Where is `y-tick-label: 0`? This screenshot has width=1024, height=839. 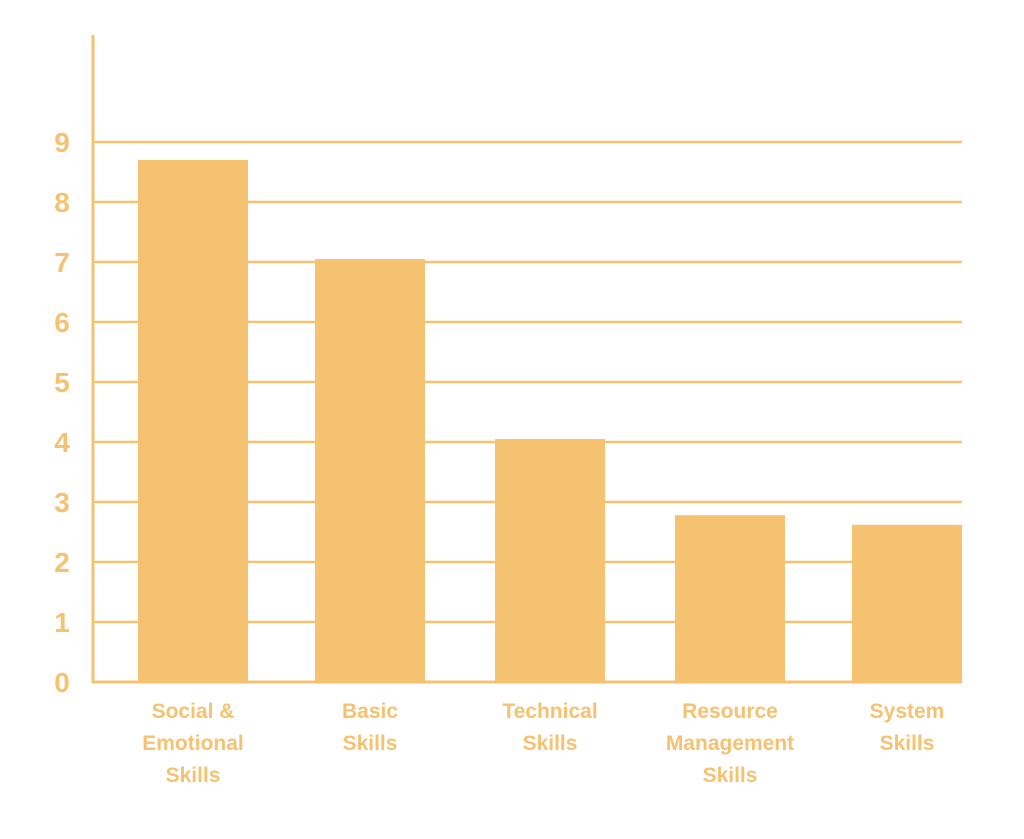 y-tick-label: 0 is located at coordinates (62, 682).